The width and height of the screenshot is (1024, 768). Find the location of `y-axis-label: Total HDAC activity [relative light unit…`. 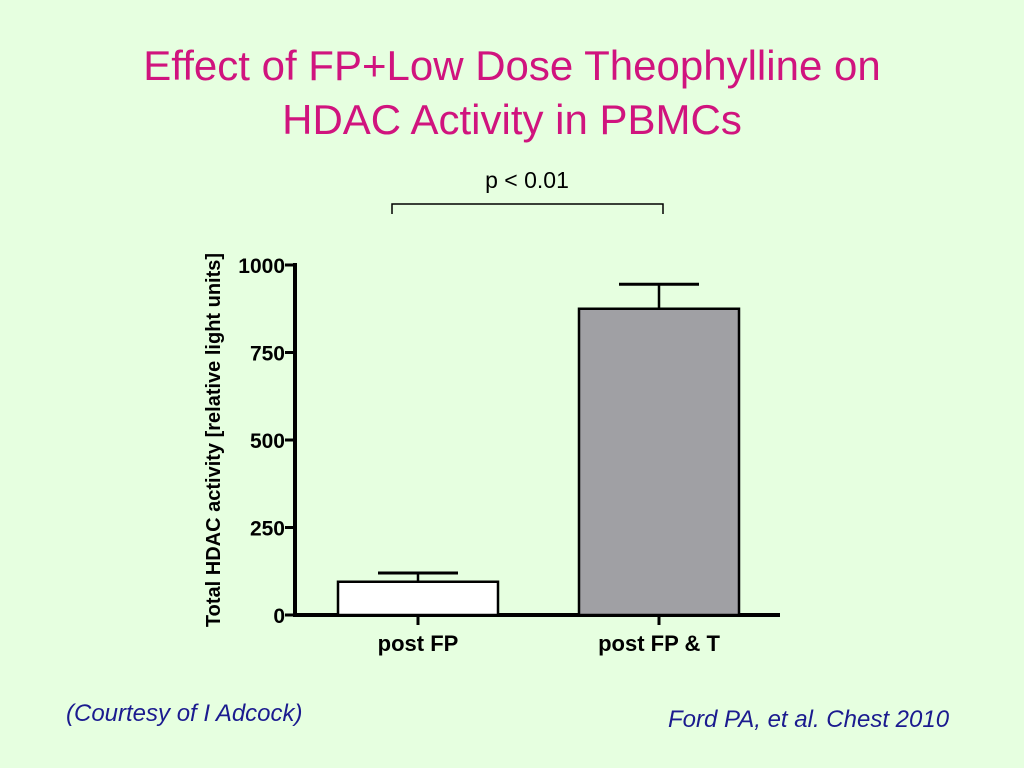

y-axis-label: Total HDAC activity [relative light unit… is located at coordinates (214, 440).